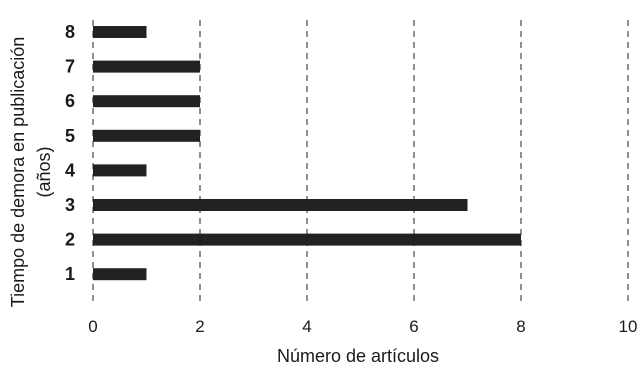 The height and width of the screenshot is (372, 637). What do you see at coordinates (70, 274) in the screenshot?
I see `y-tick-label: 1` at bounding box center [70, 274].